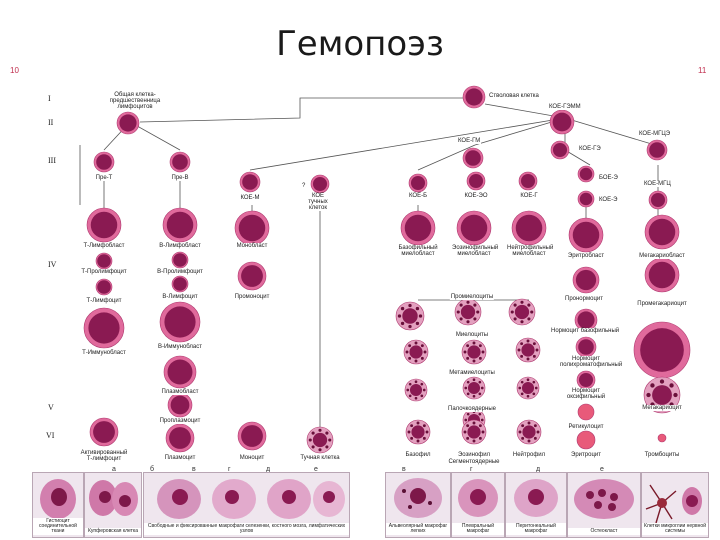 Image resolution: width=720 pixels, height=540 pixels. Describe the element at coordinates (538, 469) in the screenshot. I see `band-letter-d2: д` at that location.